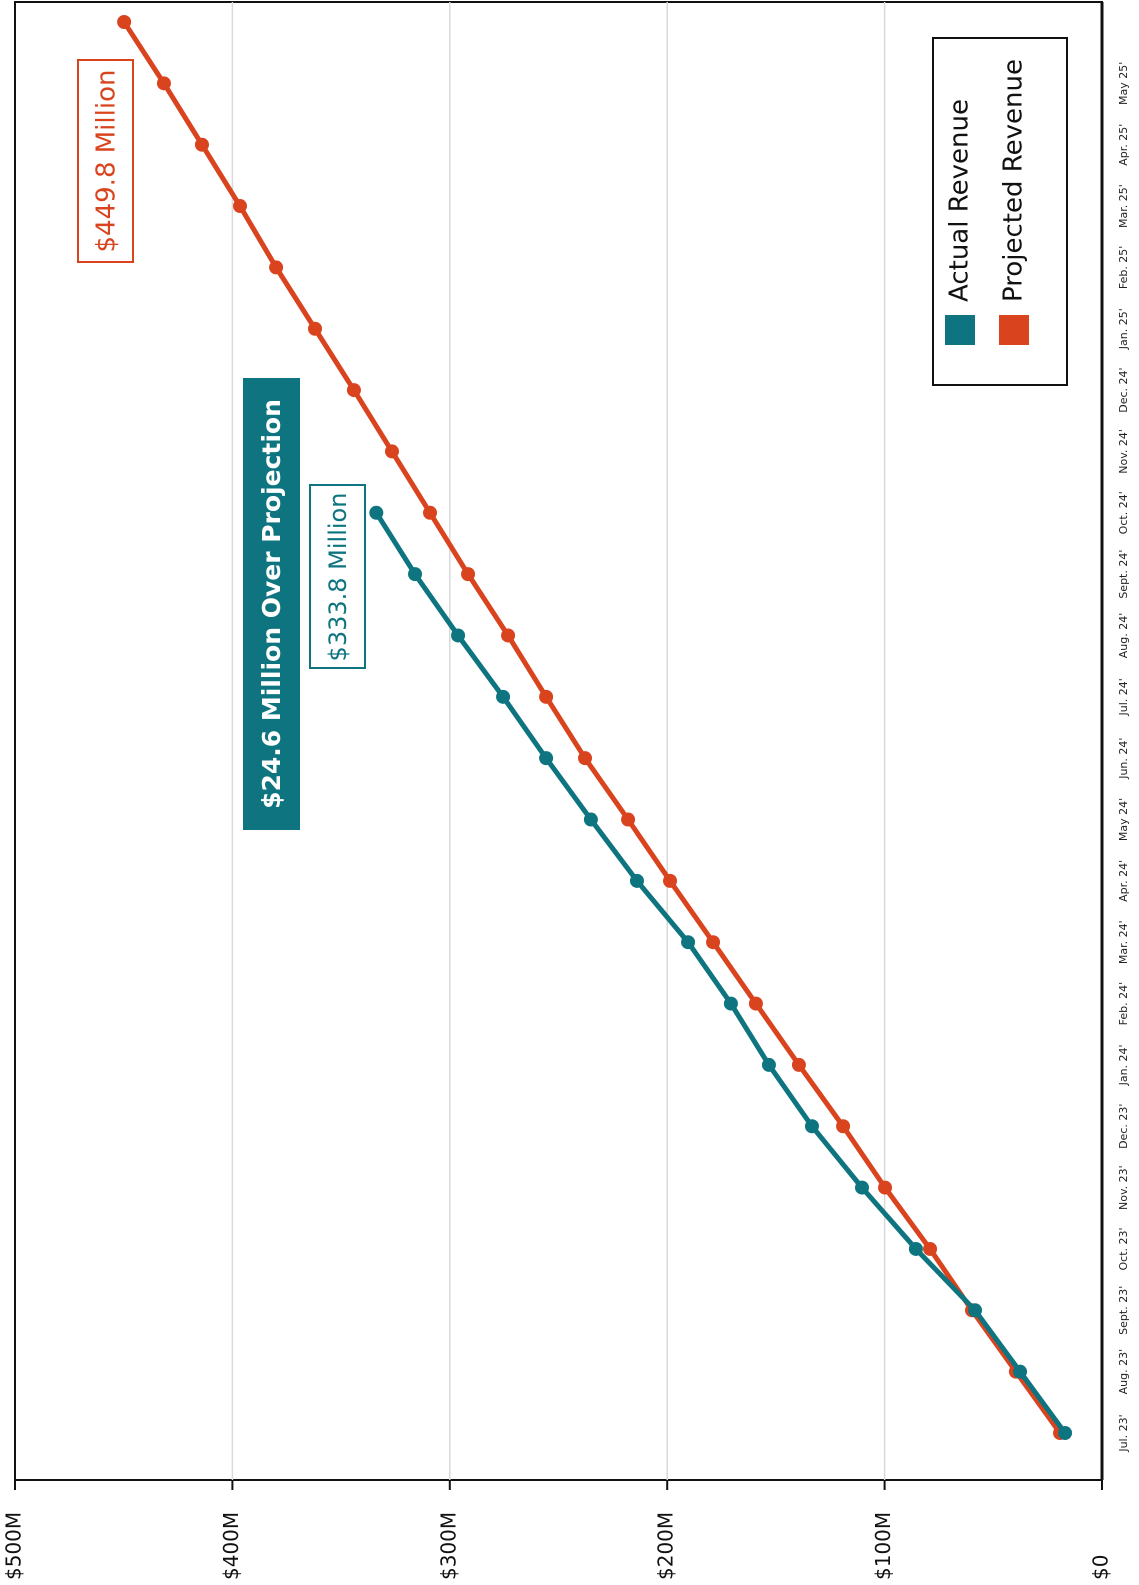  Describe the element at coordinates (1123, 759) in the screenshot. I see `x-tick-label: Jun. 24'` at that location.